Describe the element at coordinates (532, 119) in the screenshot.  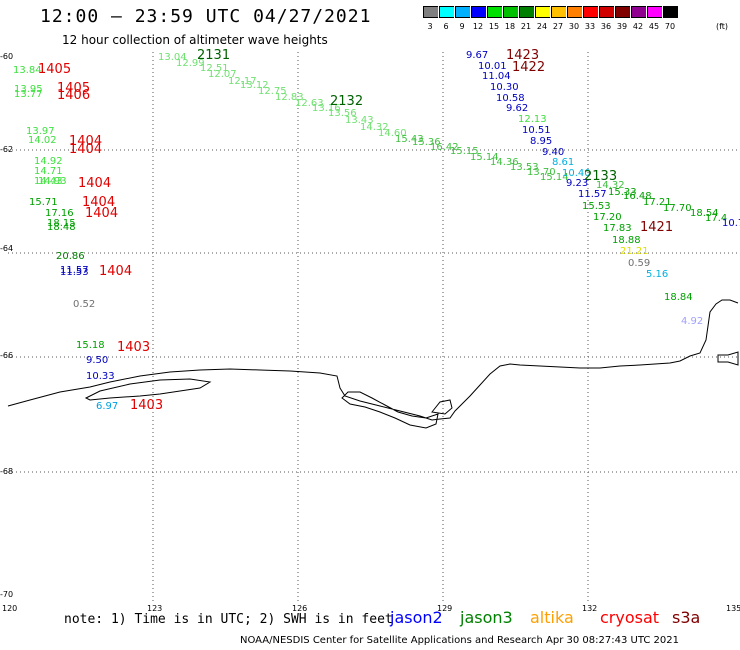
I see `wave-height-value: 12.13` at that location.